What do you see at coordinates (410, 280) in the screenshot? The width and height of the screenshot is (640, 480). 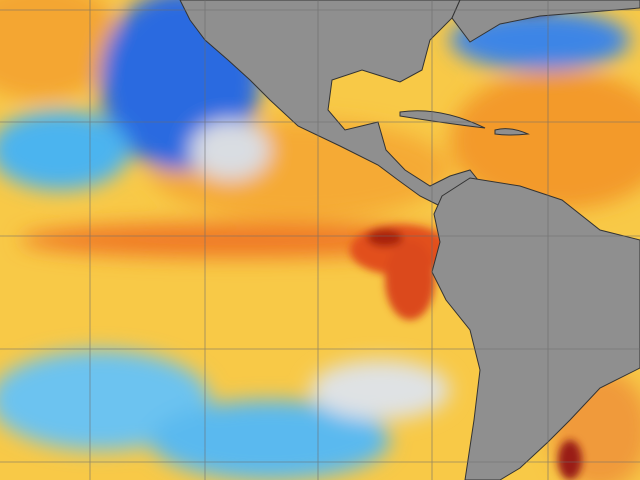 I see `hot-patch` at bounding box center [410, 280].